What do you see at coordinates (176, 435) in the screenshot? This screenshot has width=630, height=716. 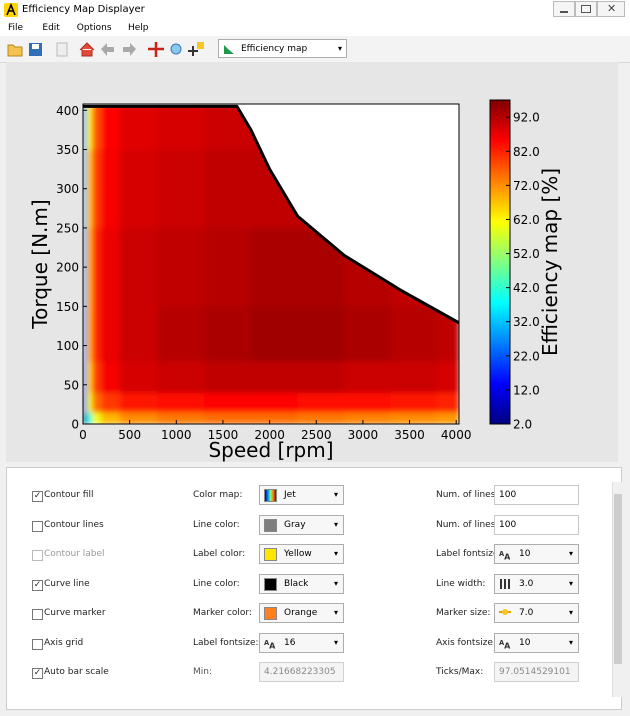 I see `x-tick-label: 1000` at bounding box center [176, 435].